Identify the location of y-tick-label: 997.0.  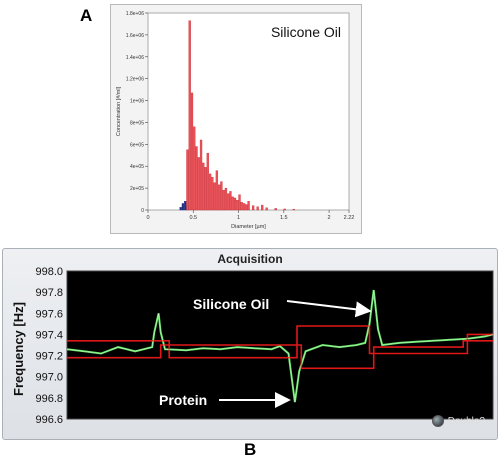
(49, 378).